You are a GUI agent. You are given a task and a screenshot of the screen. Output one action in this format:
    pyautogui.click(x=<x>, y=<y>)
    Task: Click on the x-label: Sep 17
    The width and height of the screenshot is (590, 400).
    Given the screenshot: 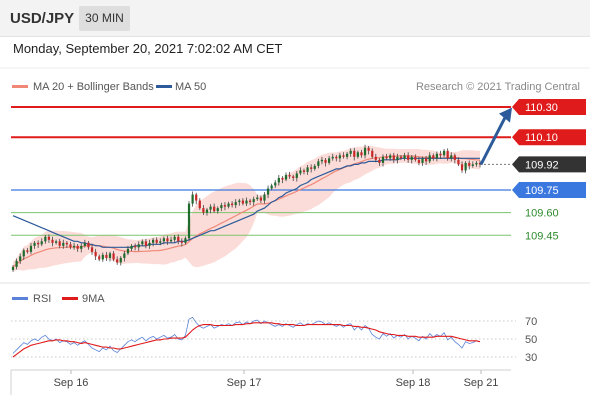 What is the action you would take?
    pyautogui.click(x=244, y=383)
    